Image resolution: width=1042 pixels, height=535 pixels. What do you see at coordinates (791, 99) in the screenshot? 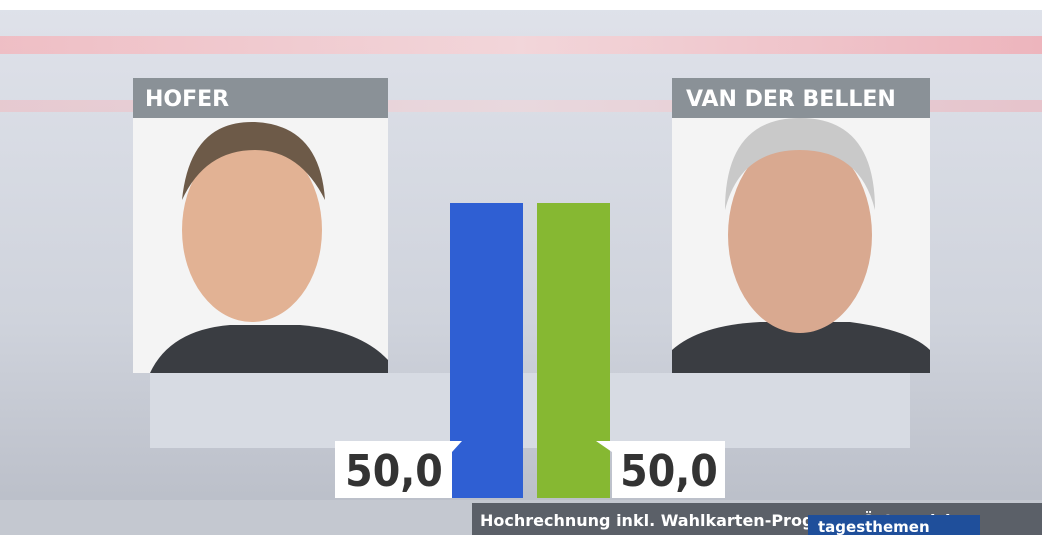
I see `candidate-name: VAN DER BELLEN` at bounding box center [791, 99].